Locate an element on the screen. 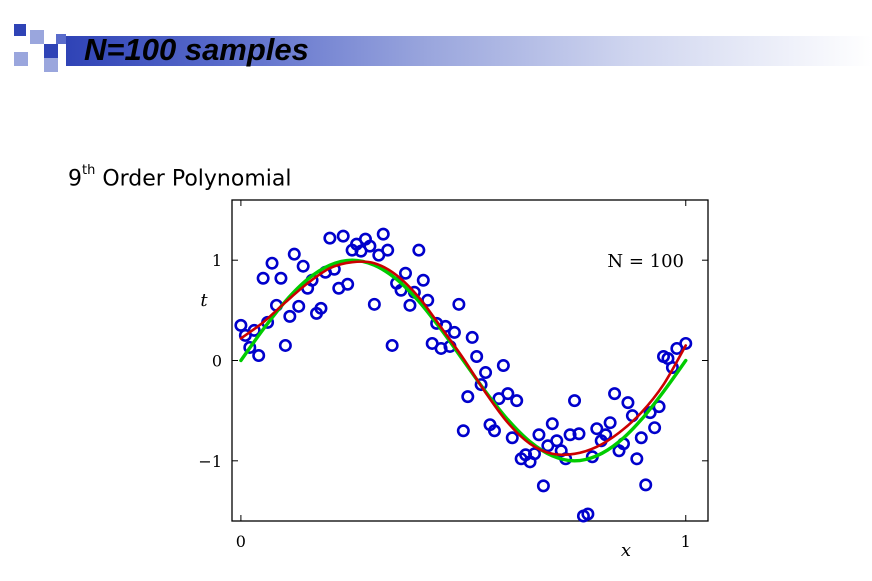  y-tick-label: −1 is located at coordinates (210, 461).